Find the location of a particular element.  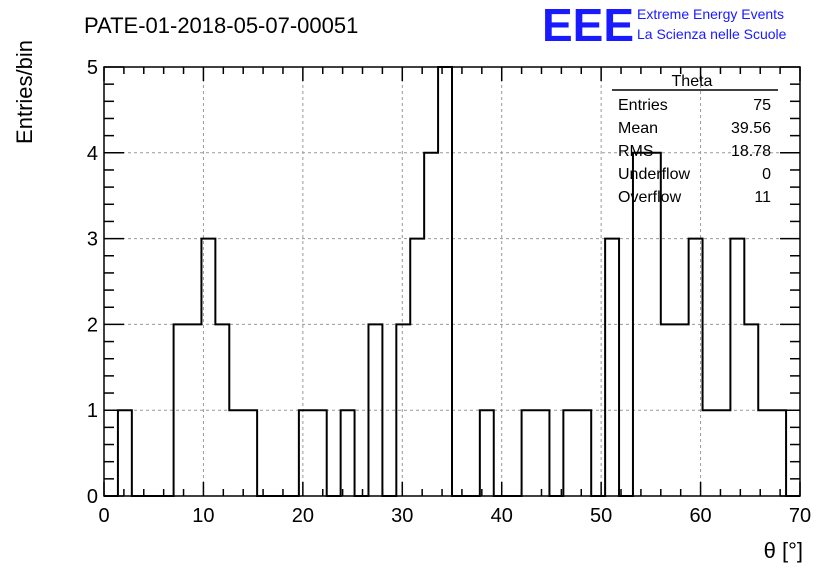

stats-row-value: 75 is located at coordinates (762, 105).